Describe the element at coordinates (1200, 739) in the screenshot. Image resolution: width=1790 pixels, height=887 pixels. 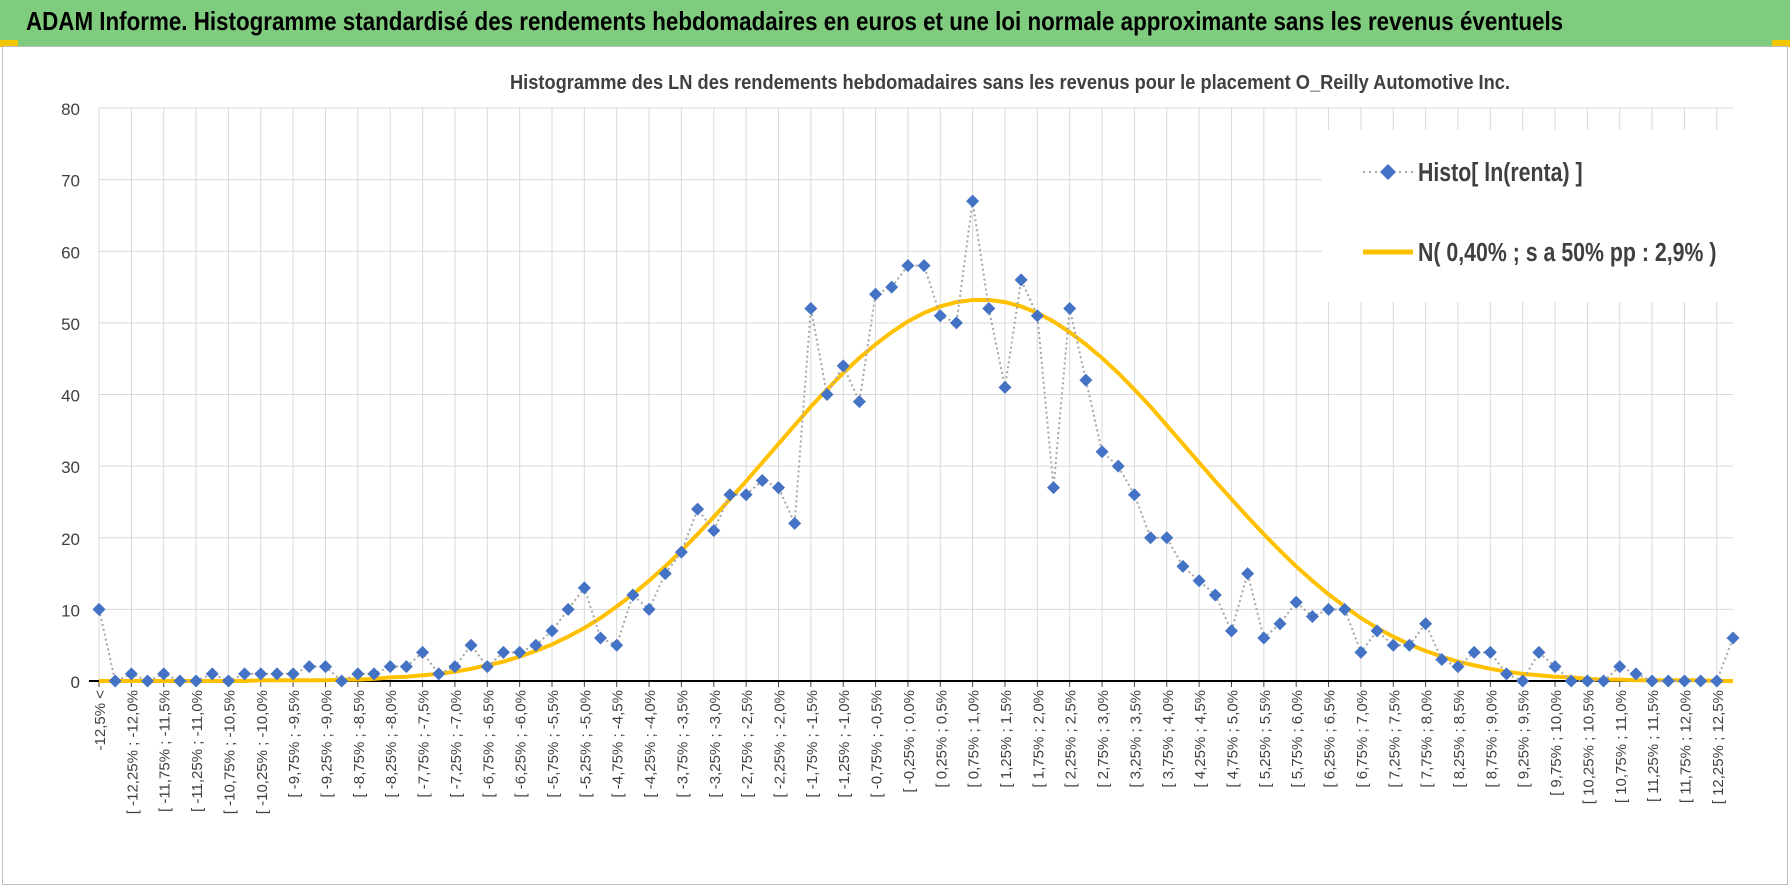
I see `x-tick-group: [ 4,25% ; 4,5%` at that location.